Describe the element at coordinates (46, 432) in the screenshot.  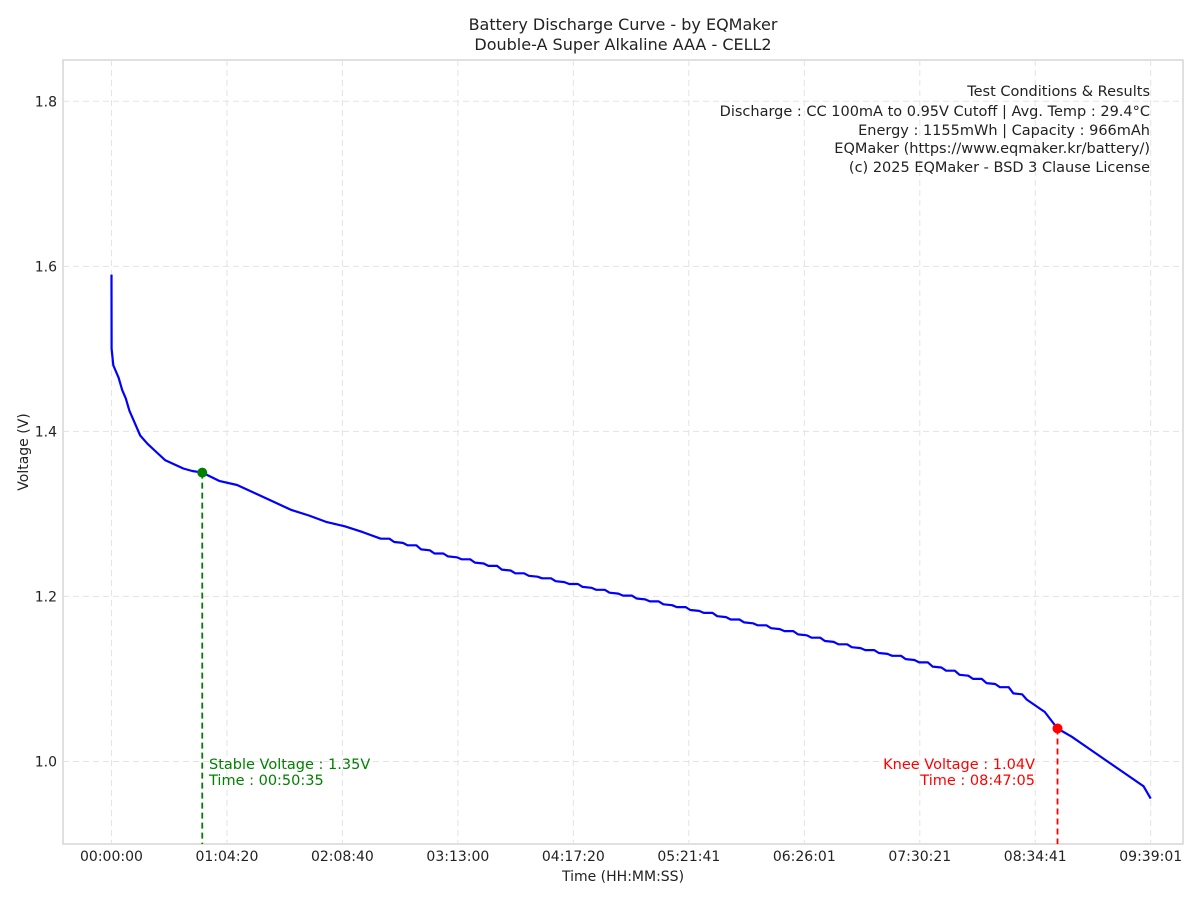
I see `y-tick-label: 1.4` at that location.